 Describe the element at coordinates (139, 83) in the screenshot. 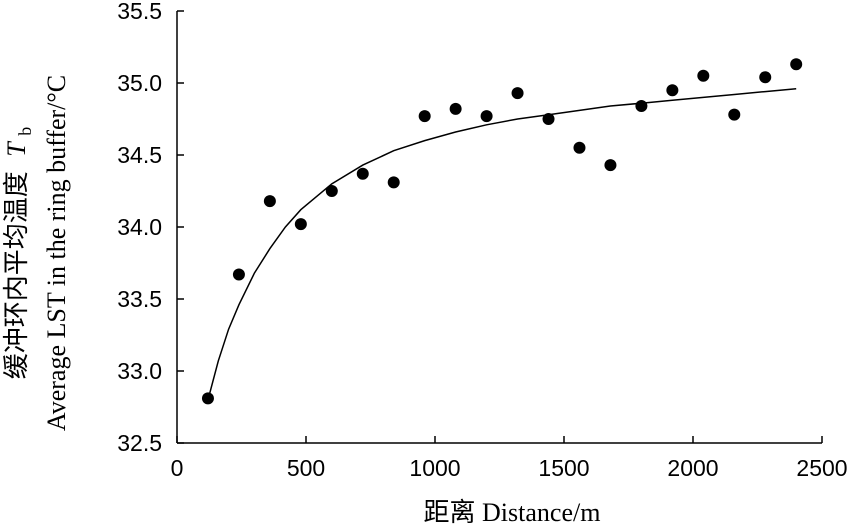

I see `y-tick-label: 35.0` at that location.